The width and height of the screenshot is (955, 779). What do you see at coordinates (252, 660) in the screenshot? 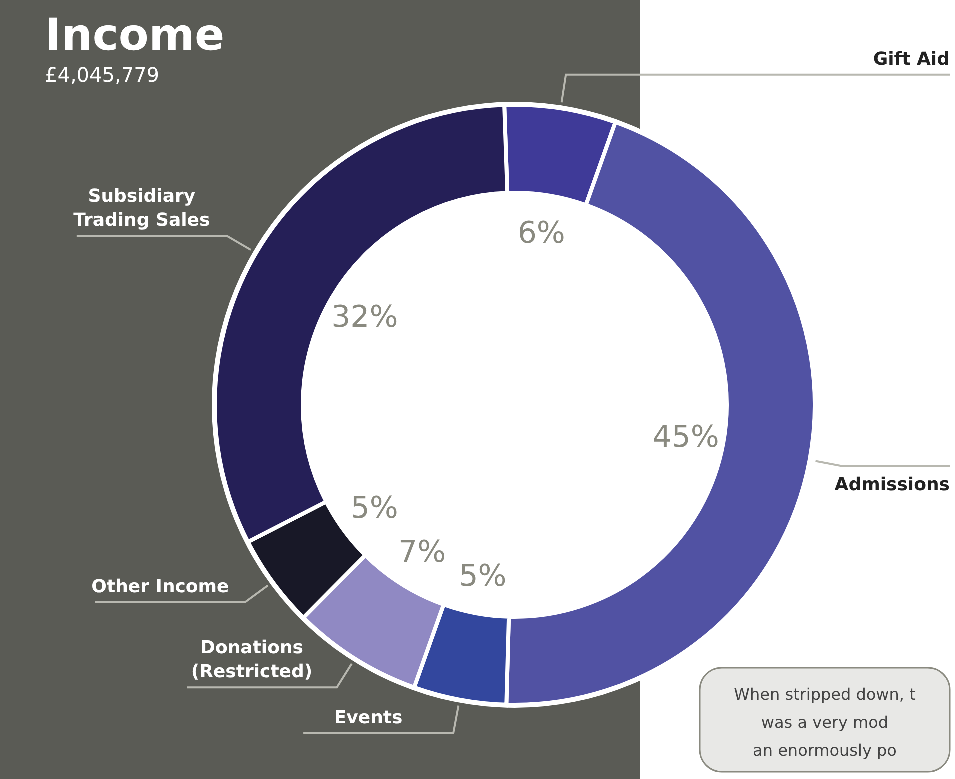
I see `slice-label: Donations (Restricted)` at bounding box center [252, 660].